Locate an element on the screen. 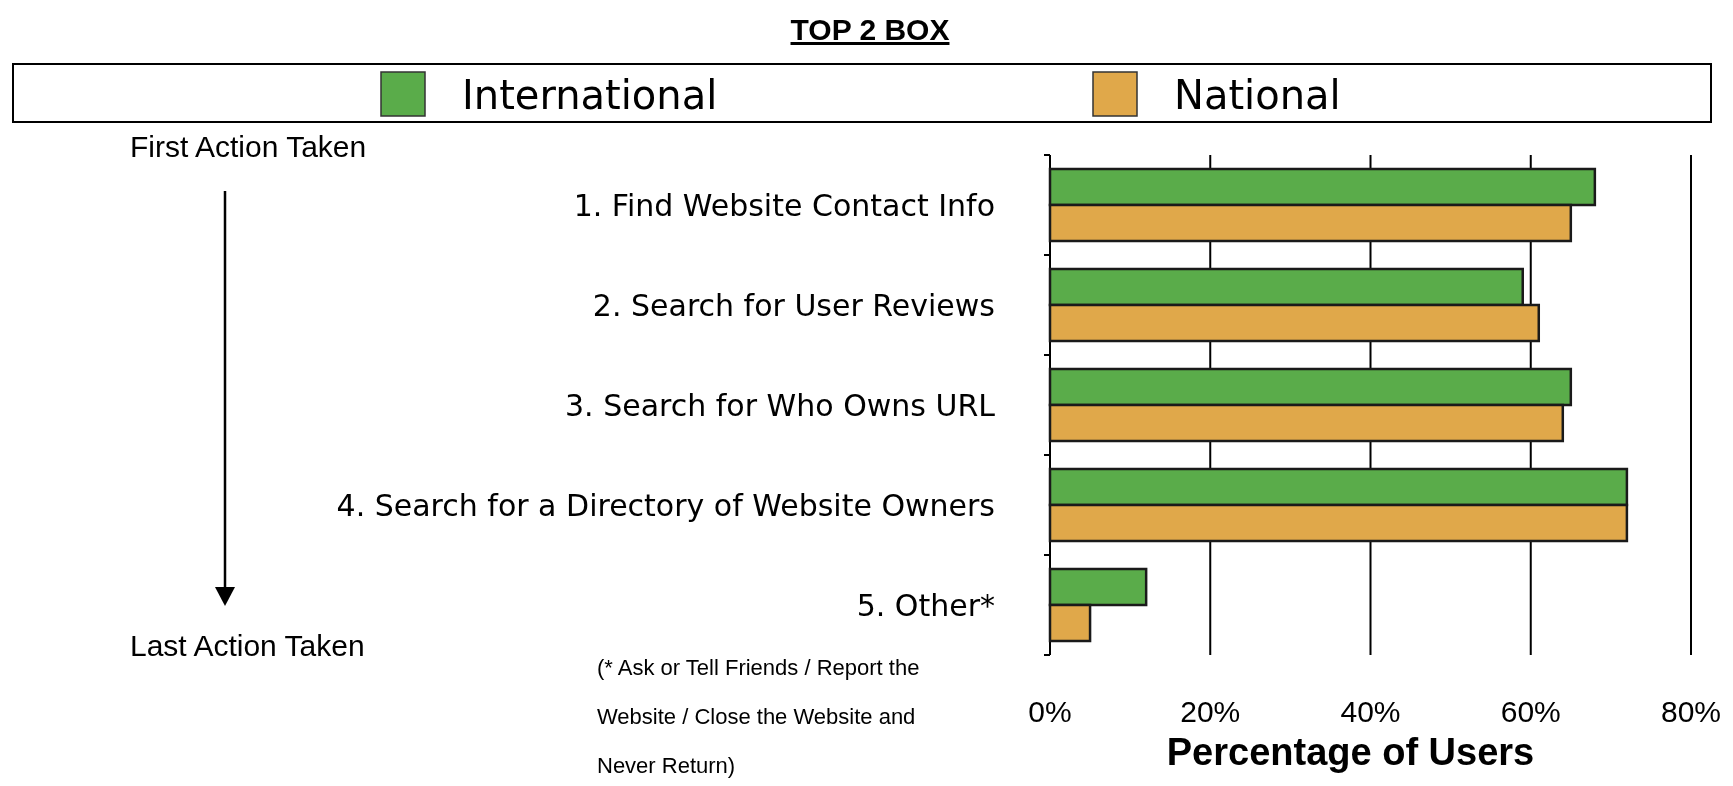  x-tick-label: 20% is located at coordinates (1210, 711).